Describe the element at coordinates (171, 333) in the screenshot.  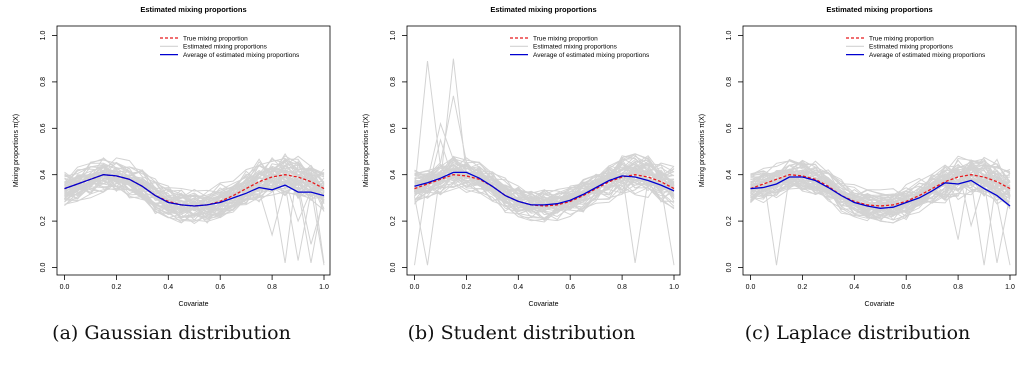
I see `caption-gaussian: (a) Gaussian distribution` at that location.